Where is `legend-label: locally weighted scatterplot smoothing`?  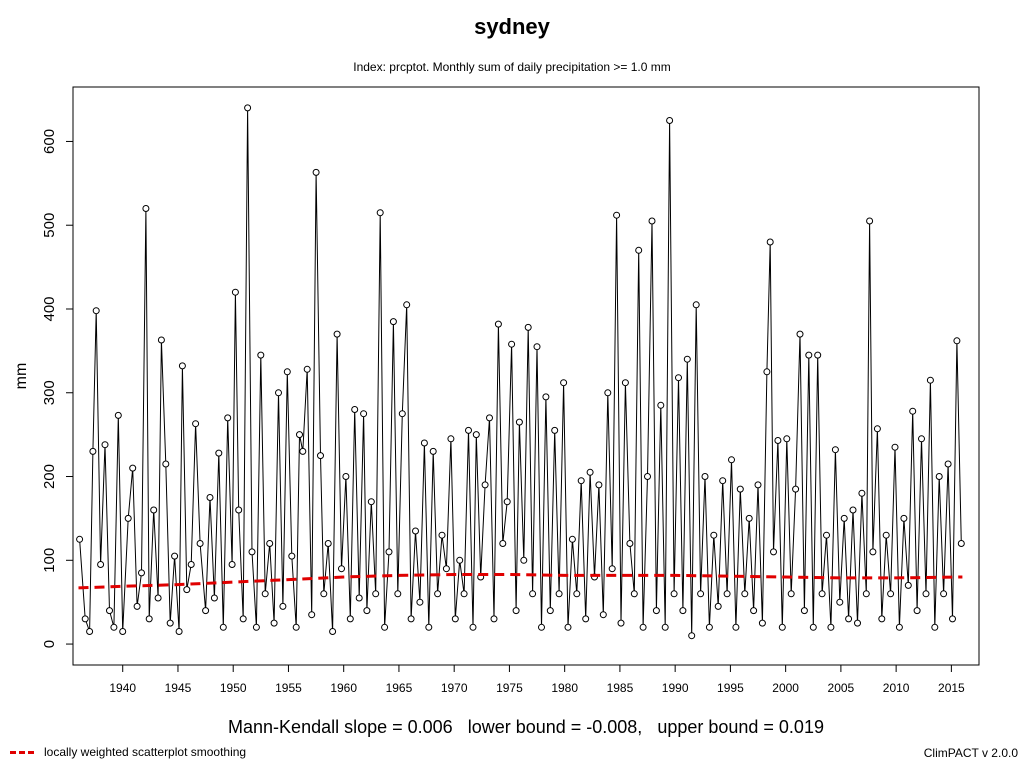
legend-label: locally weighted scatterplot smoothing is located at coordinates (145, 752).